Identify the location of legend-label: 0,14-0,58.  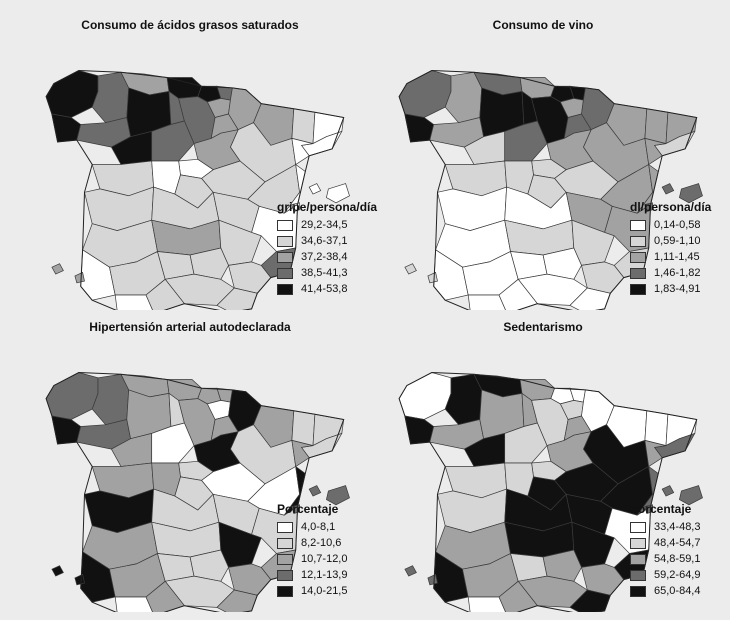
(677, 225).